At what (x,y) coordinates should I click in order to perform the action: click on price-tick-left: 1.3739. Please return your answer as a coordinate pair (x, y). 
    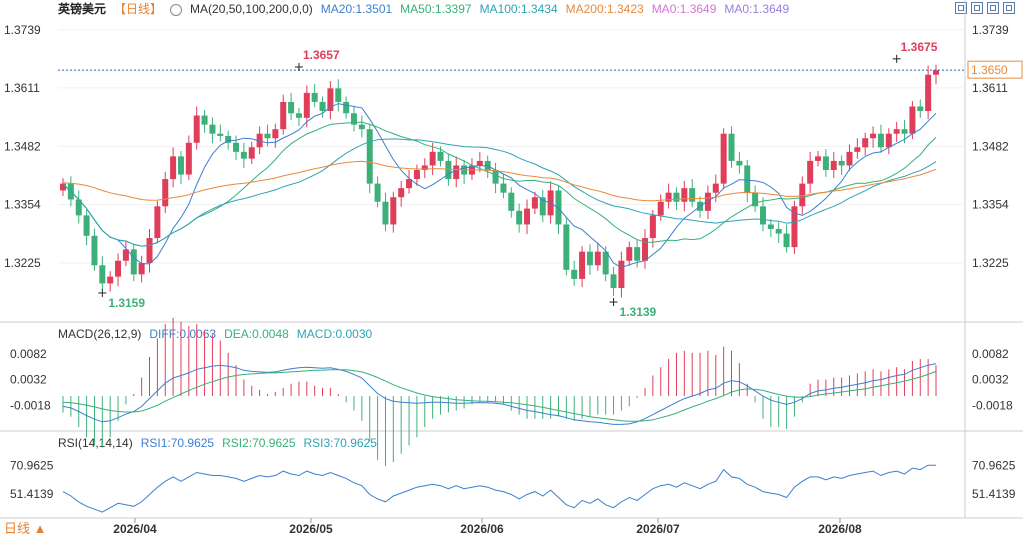
    Looking at the image, I should click on (22, 30).